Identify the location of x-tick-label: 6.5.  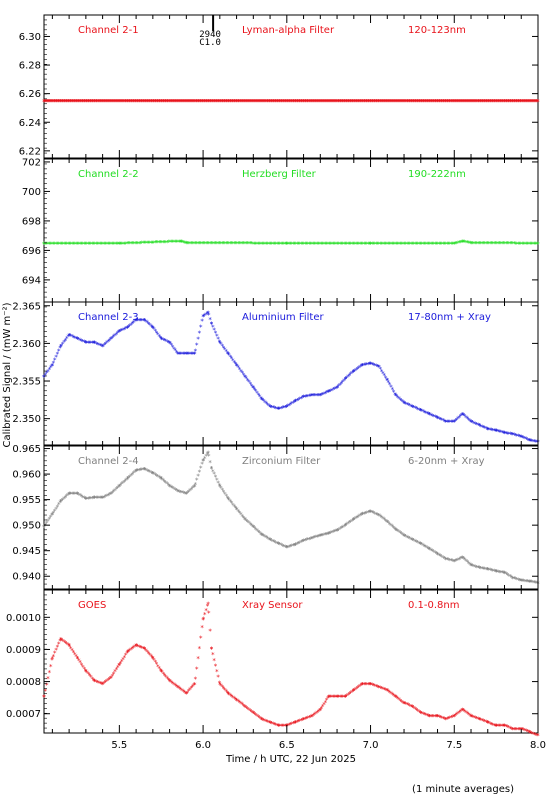
(287, 745).